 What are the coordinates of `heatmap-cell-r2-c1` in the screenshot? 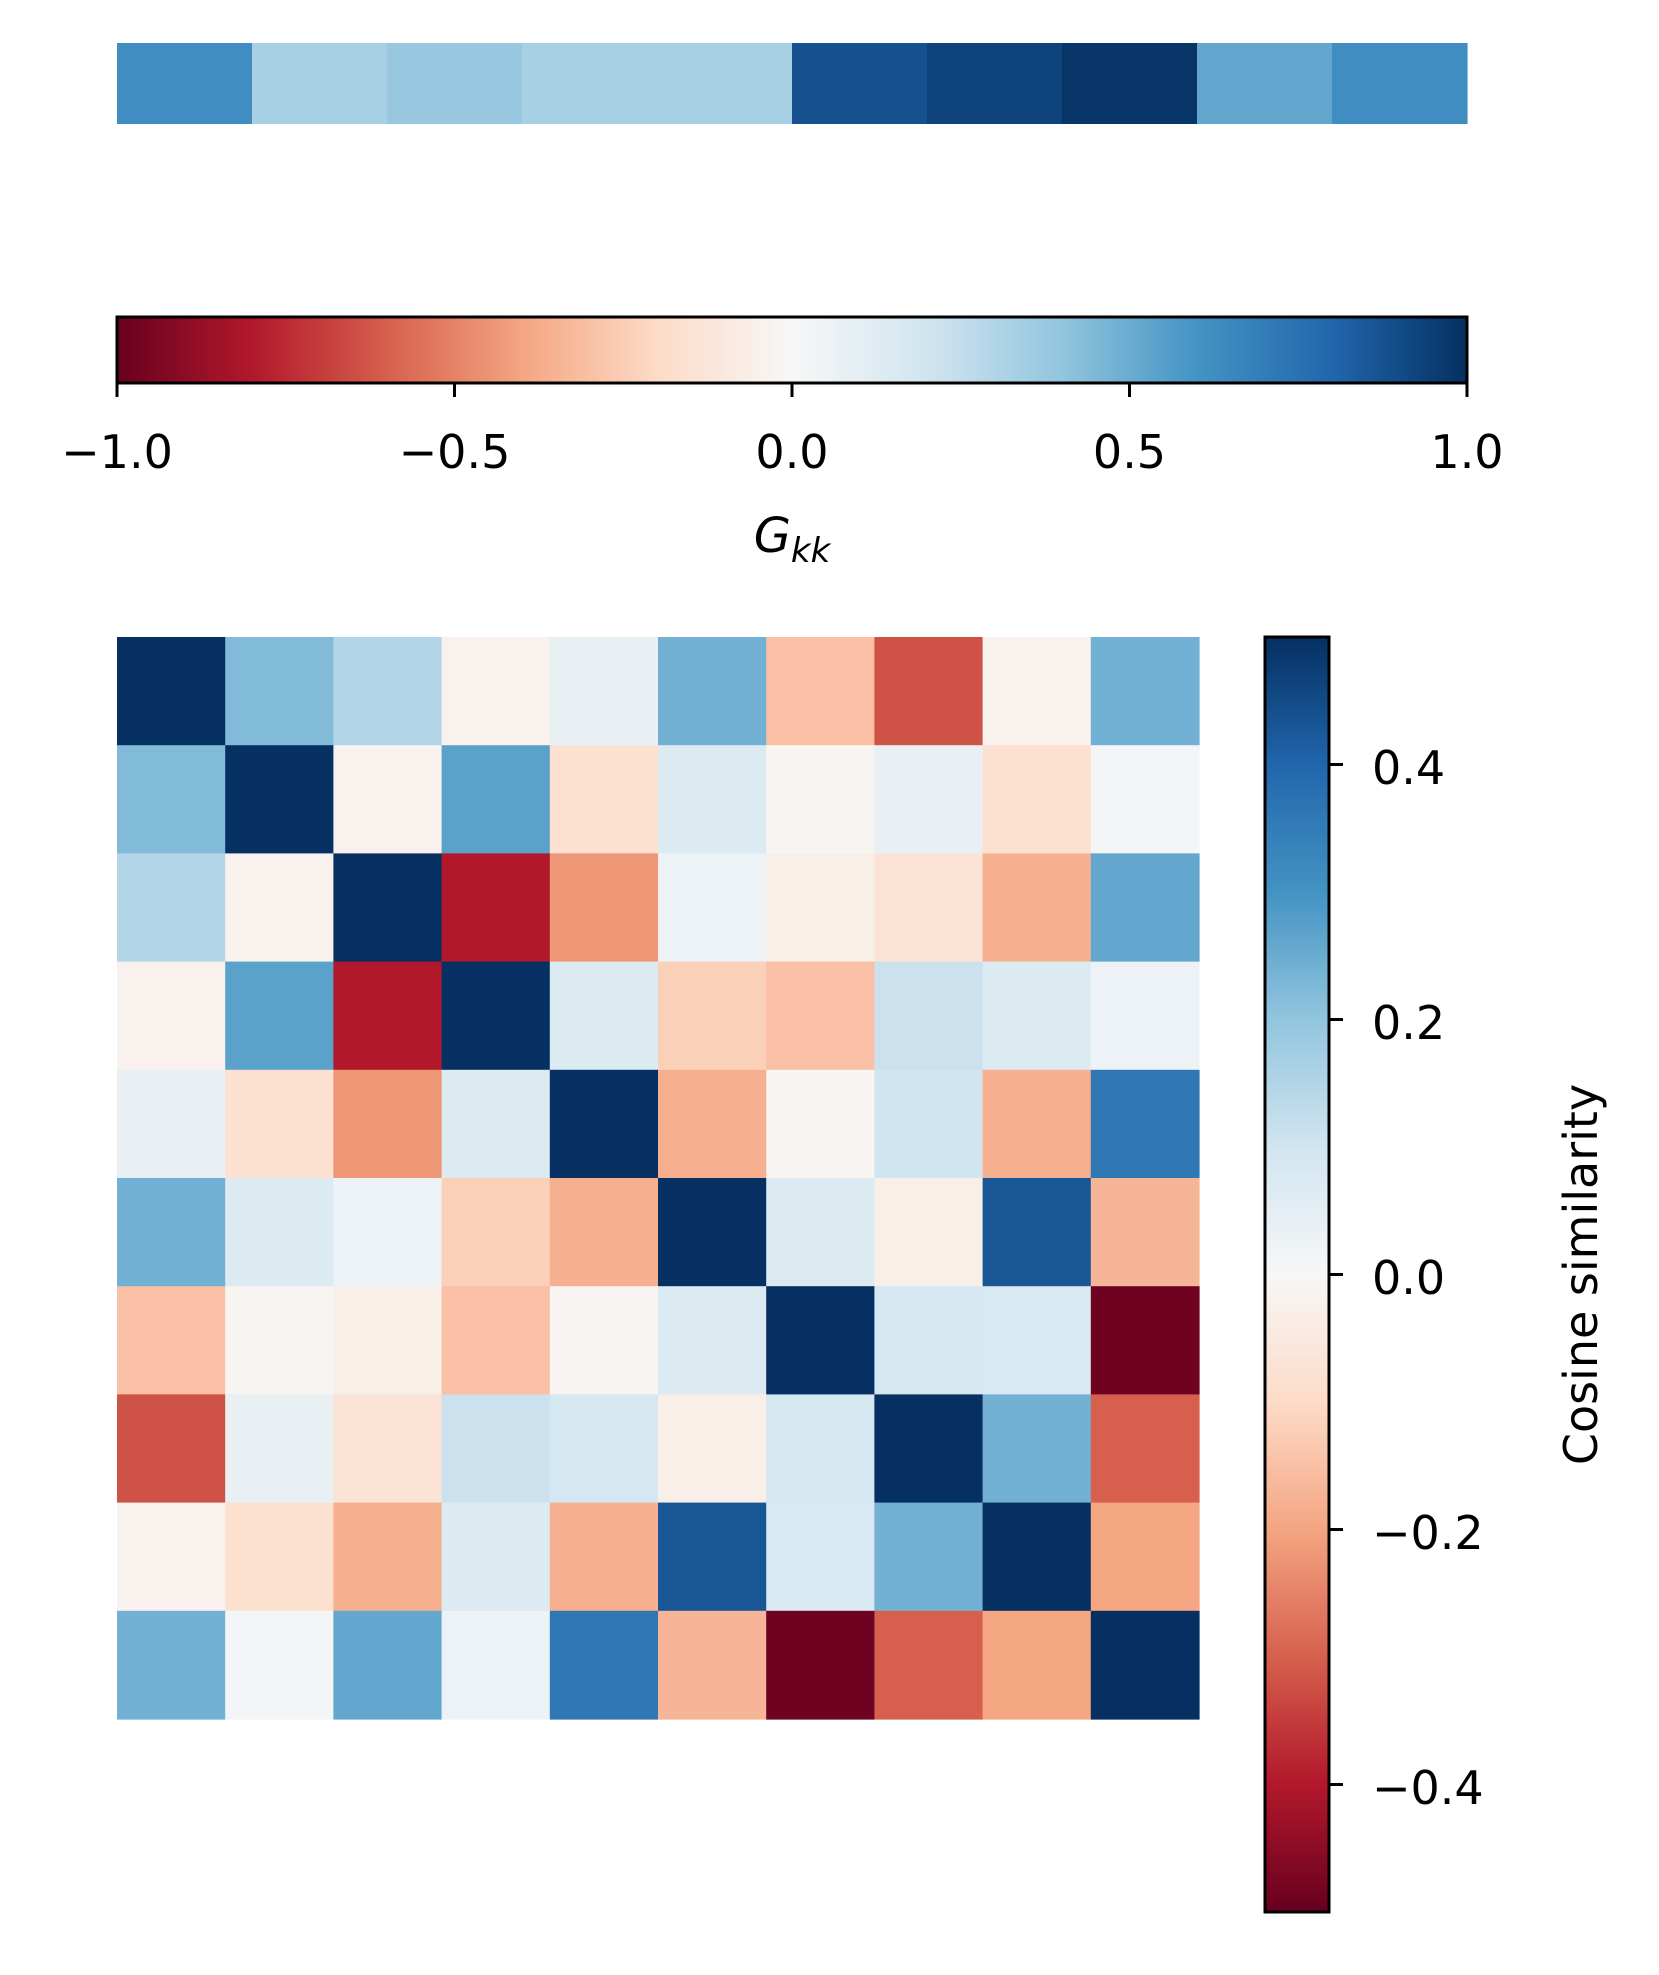 It's located at (279, 908).